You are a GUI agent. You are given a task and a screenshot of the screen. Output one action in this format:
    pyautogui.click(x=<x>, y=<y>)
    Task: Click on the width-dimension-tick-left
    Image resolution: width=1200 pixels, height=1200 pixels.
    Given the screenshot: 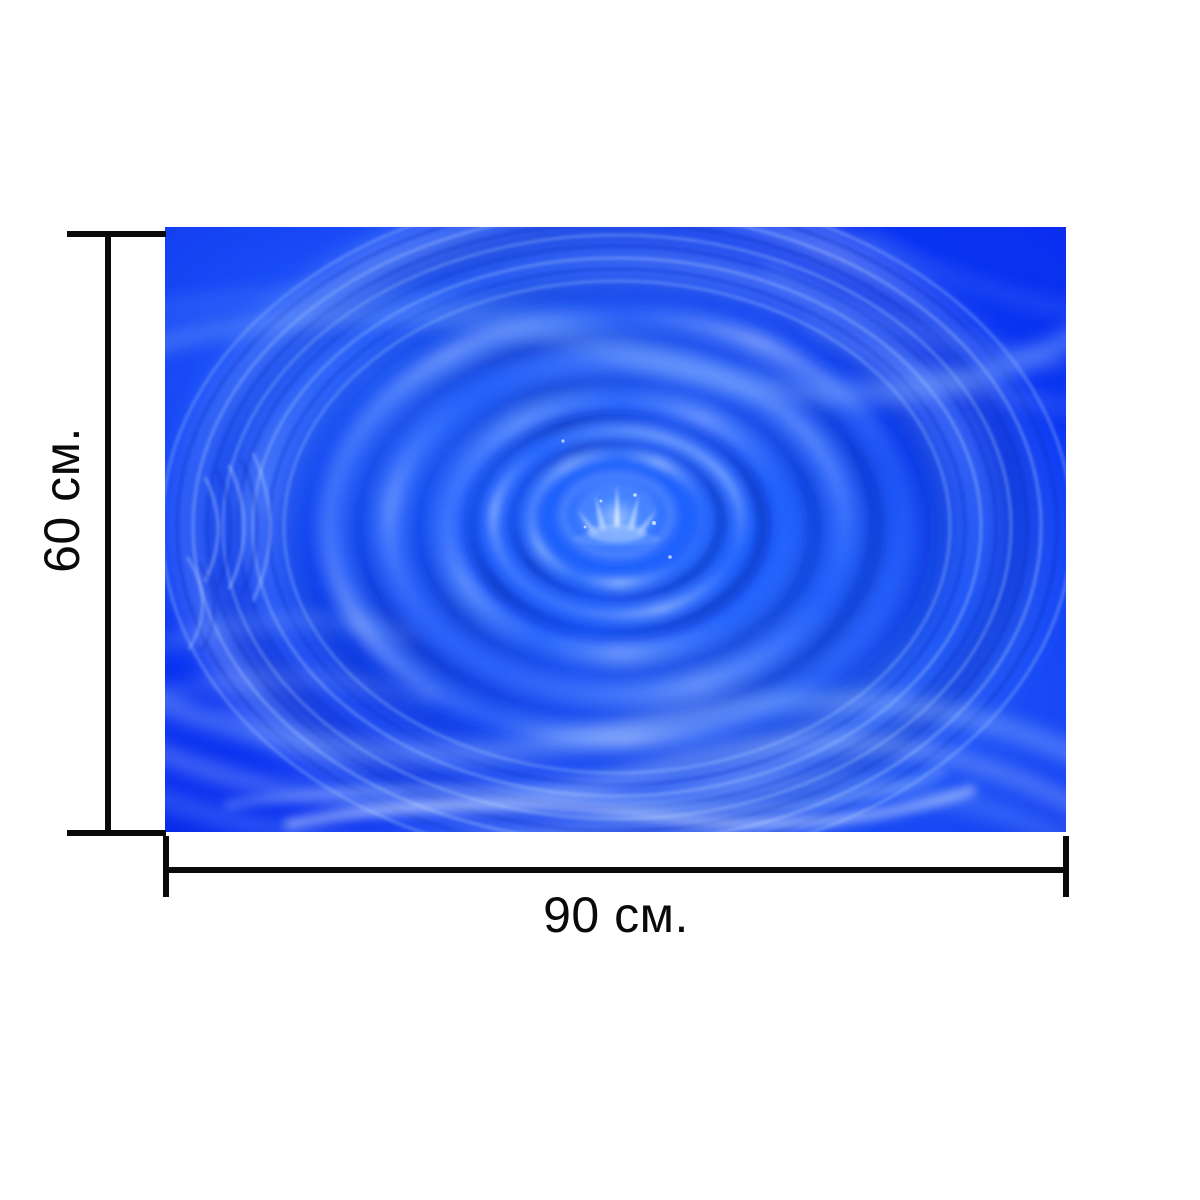 What is the action you would take?
    pyautogui.click(x=166, y=866)
    